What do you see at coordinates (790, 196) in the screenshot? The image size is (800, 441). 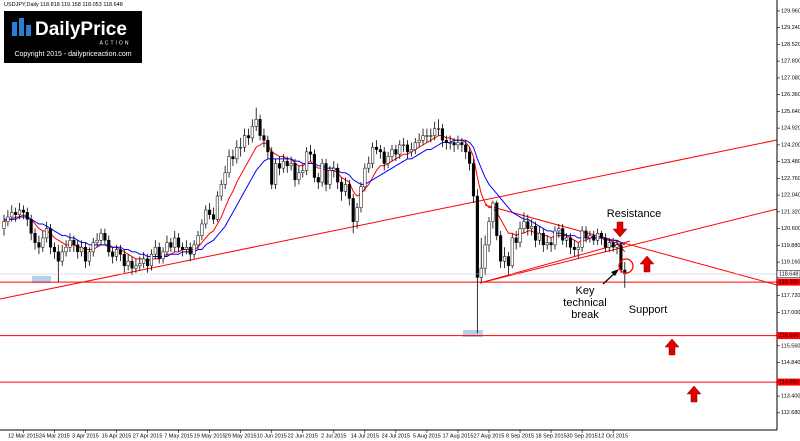 I see `y-tick-label: 122.040` at bounding box center [790, 196].